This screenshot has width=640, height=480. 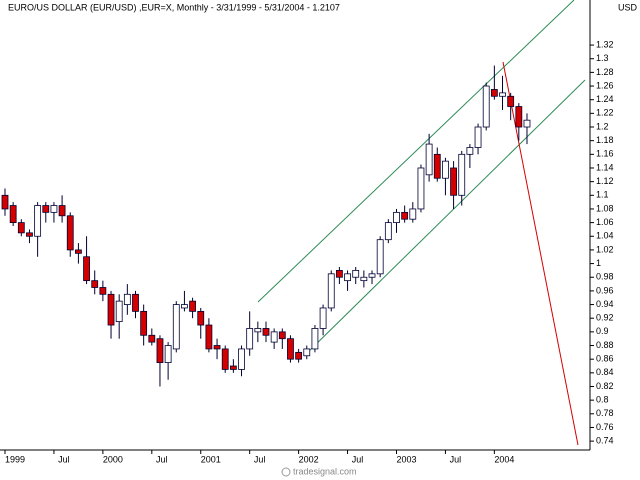 I want to click on y-tick-label: 0.9, so click(x=602, y=331).